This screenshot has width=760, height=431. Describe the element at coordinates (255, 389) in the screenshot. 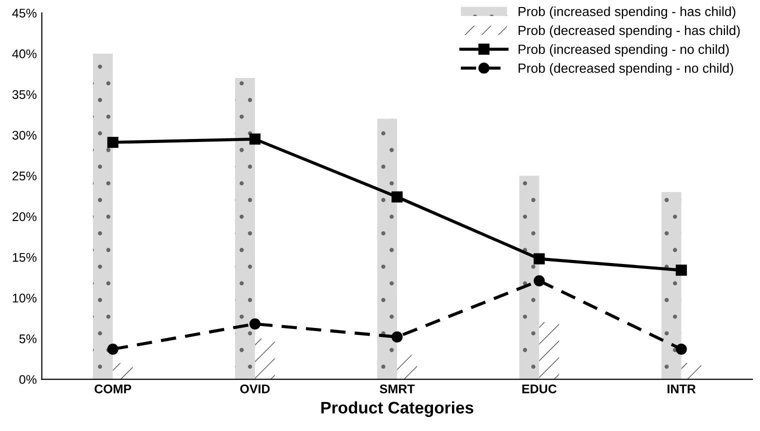

I see `x-tick-label: OVID` at that location.